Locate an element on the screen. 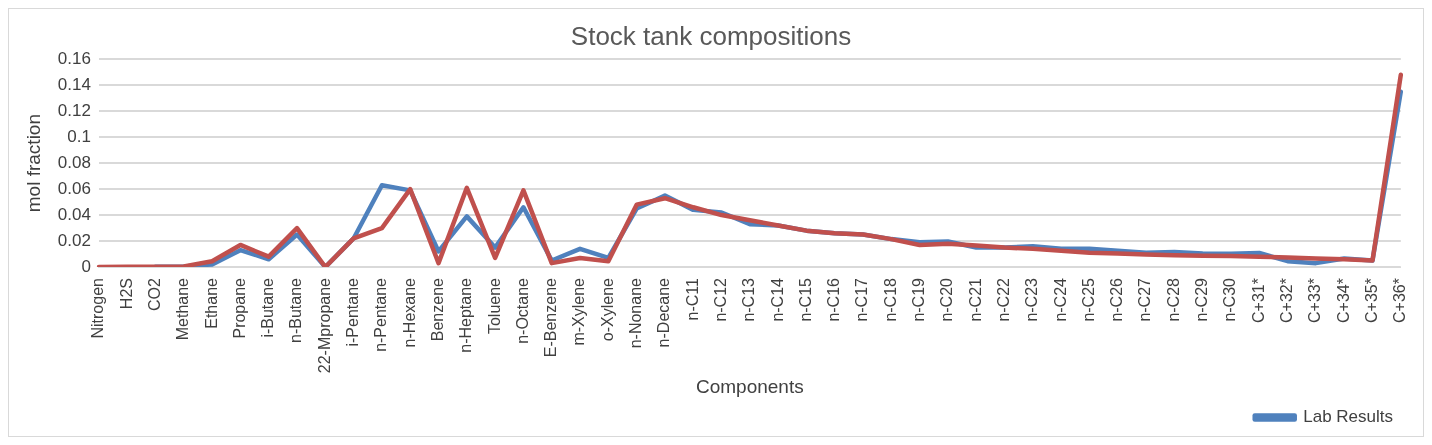 The width and height of the screenshot is (1432, 445). x-tick-label: n-C28 is located at coordinates (1173, 299).